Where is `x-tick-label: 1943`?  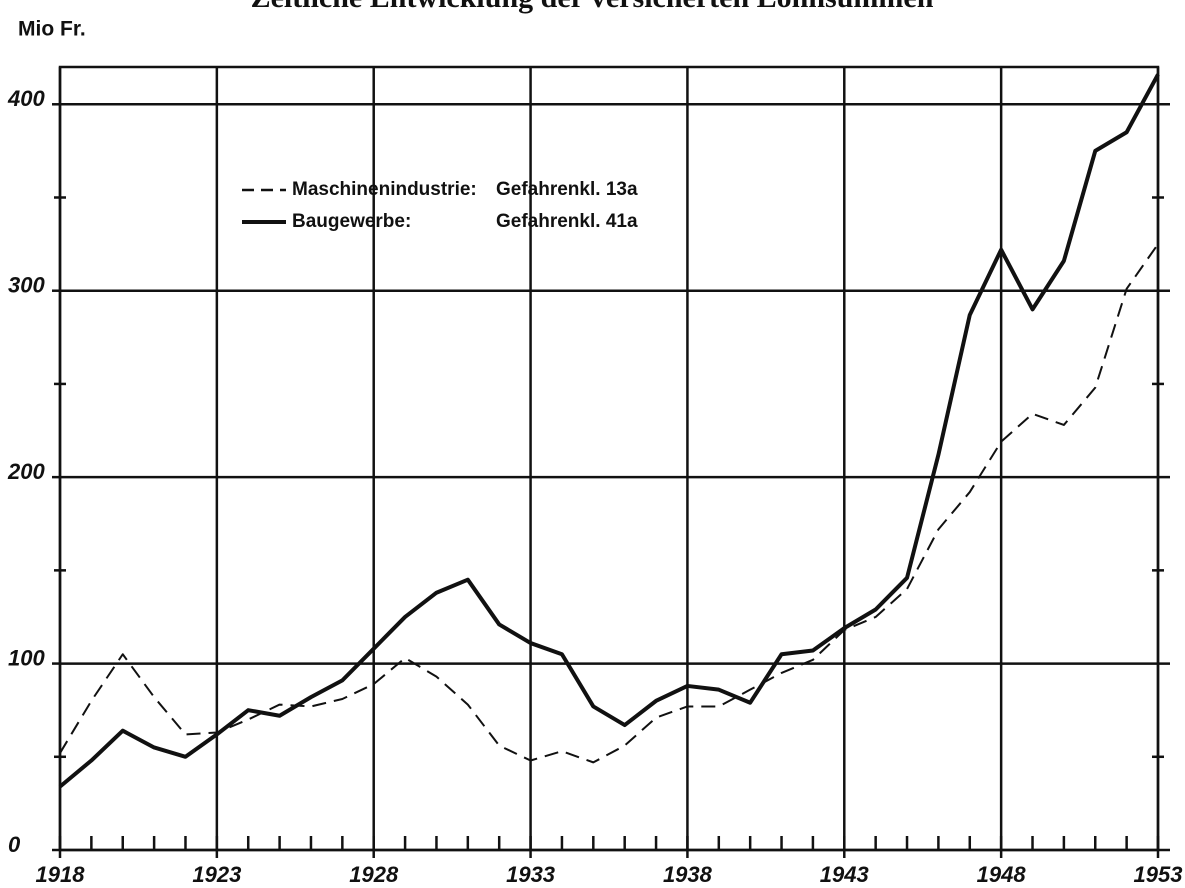
x-tick-label: 1943 is located at coordinates (844, 874).